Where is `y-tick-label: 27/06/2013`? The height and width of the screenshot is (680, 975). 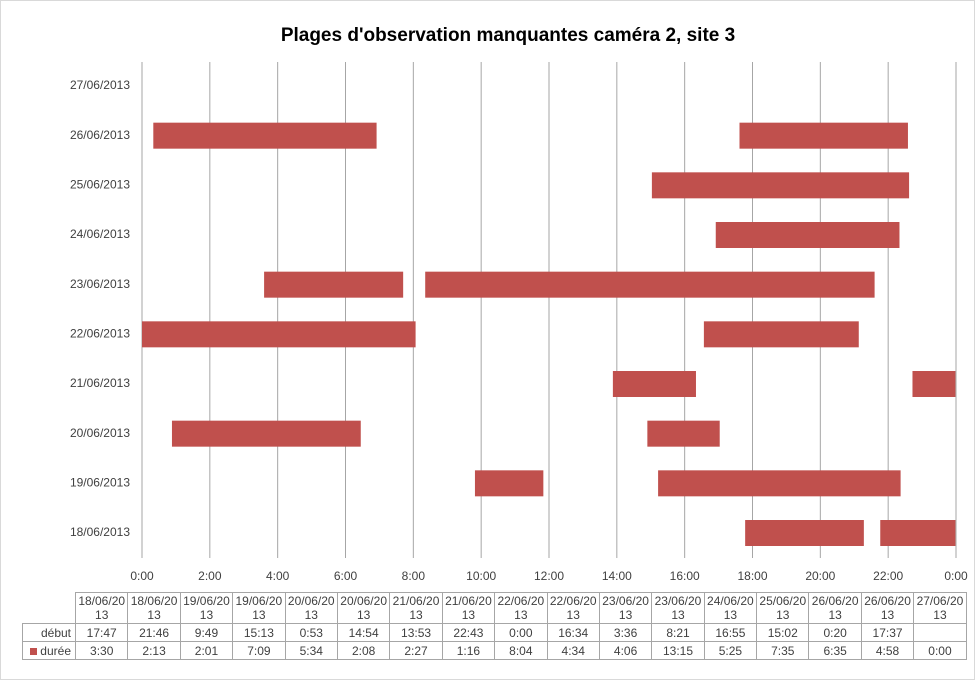 y-tick-label: 27/06/2013 is located at coordinates (100, 85).